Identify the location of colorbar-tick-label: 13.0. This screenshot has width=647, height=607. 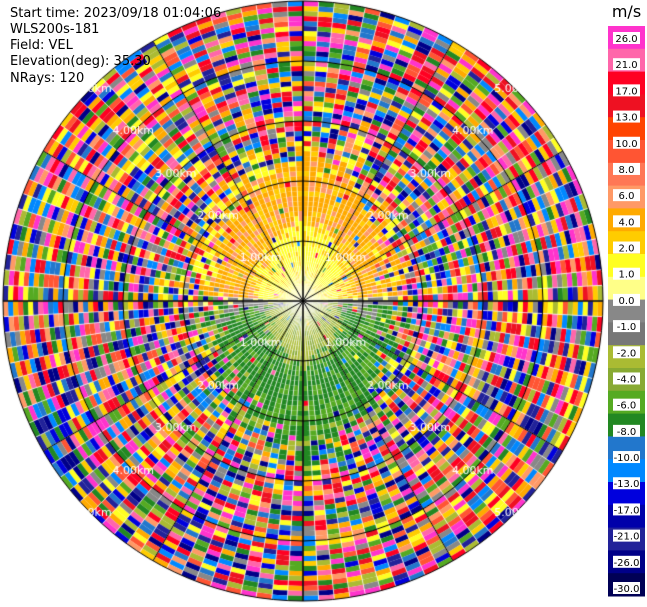
(626, 118).